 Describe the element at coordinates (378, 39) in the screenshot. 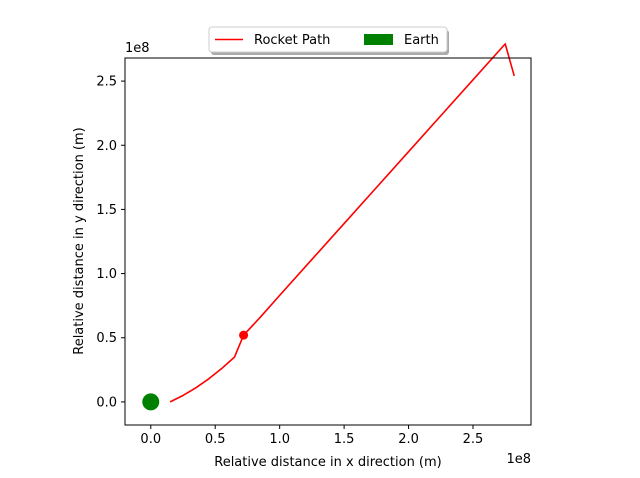

I see `legend-patch-earth` at that location.